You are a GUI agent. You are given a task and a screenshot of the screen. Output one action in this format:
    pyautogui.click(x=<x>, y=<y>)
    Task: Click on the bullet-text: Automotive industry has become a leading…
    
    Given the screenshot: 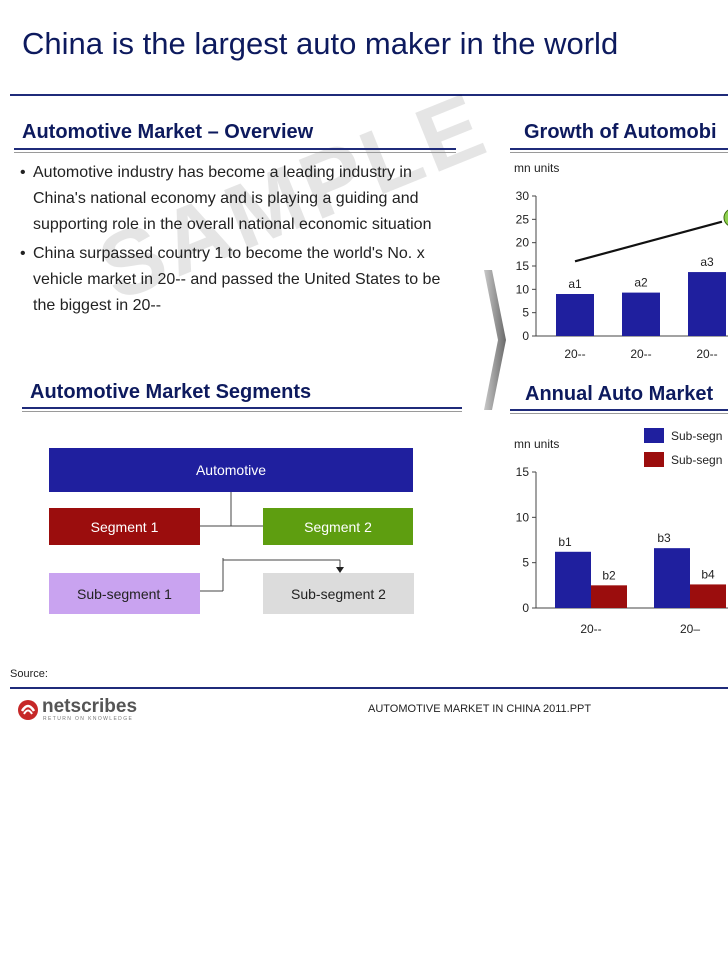 What is the action you would take?
    pyautogui.click(x=232, y=198)
    